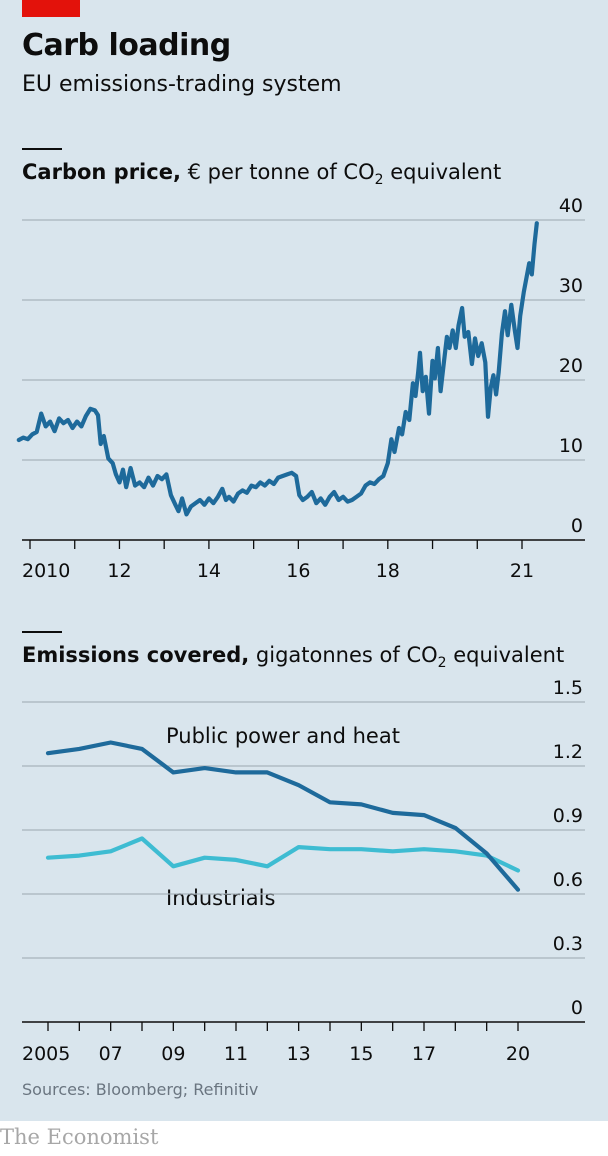  Describe the element at coordinates (346, 655) in the screenshot. I see `emissions-covered-heading-unit: gigatonnes of CO` at that location.